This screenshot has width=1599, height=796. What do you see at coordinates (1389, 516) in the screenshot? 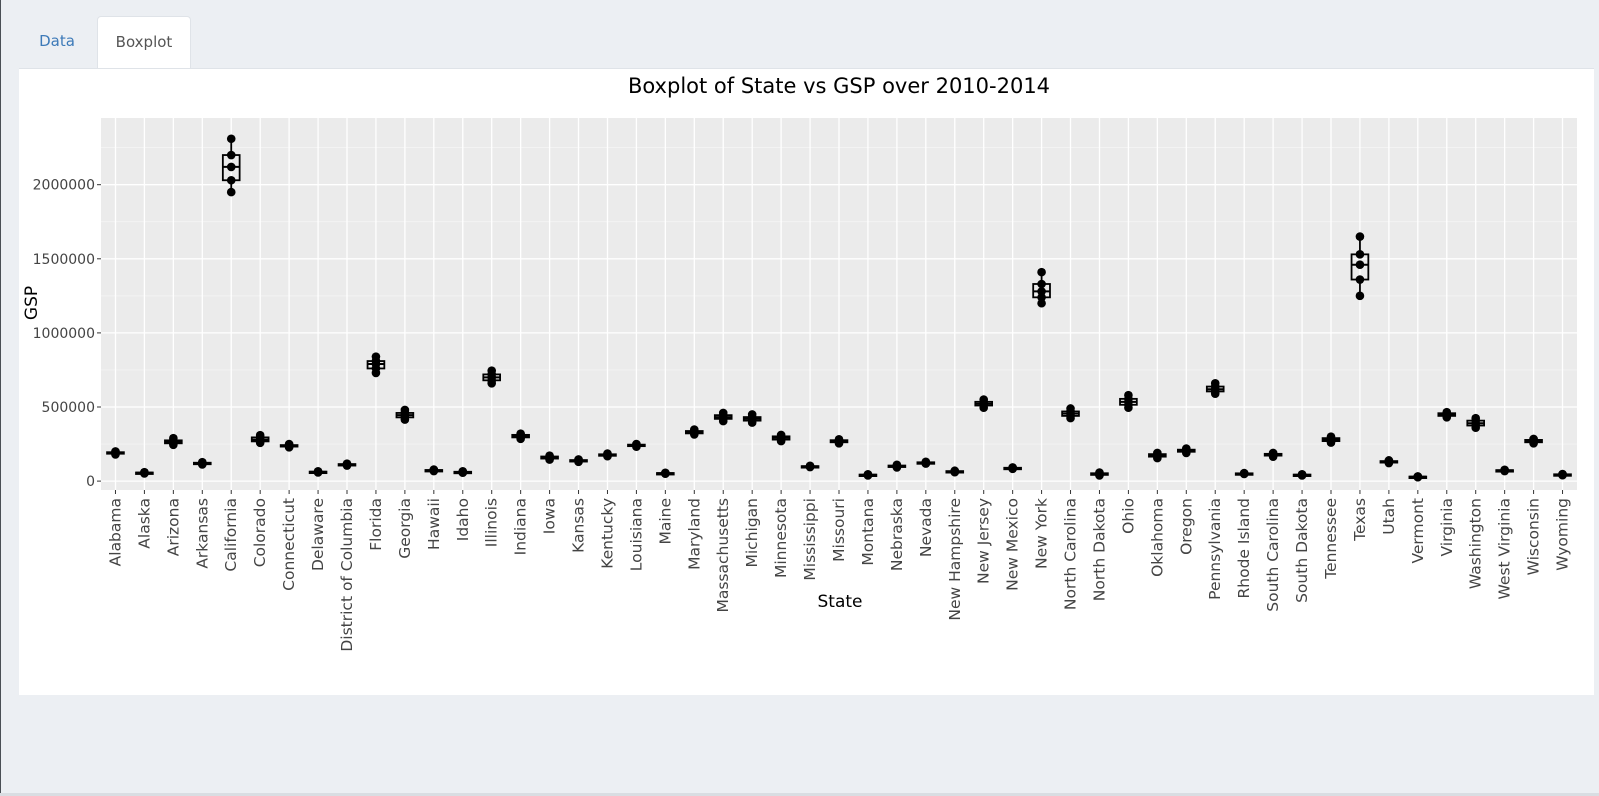
I see `x-tick-label: Utah` at bounding box center [1389, 516].